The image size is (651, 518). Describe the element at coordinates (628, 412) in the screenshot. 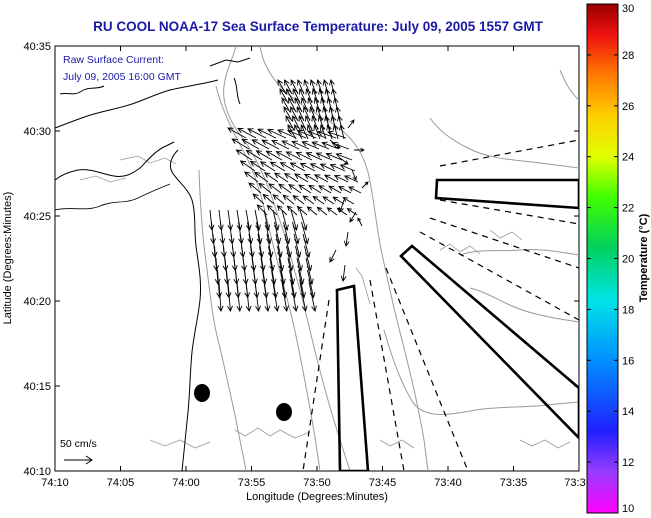

I see `colorbar-tick-label: 14` at that location.